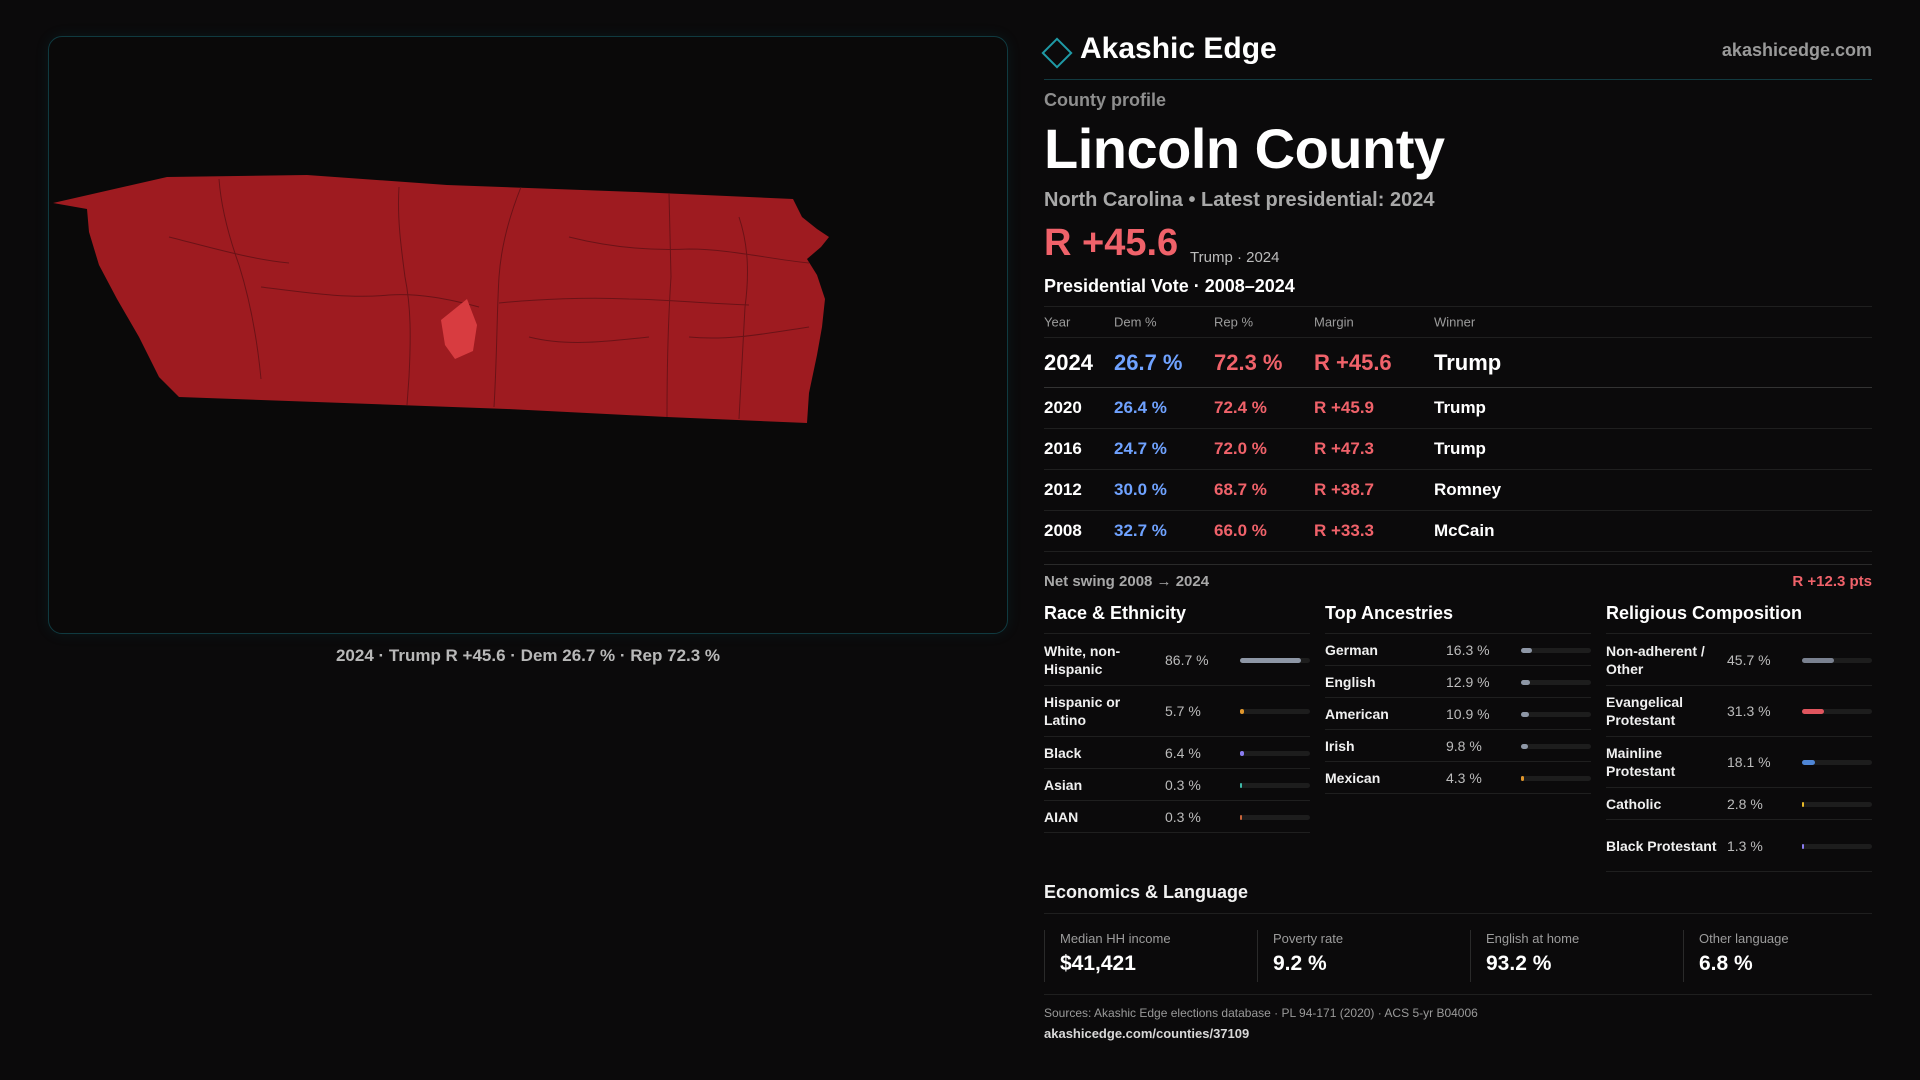 This screenshot has height=1080, width=1920. Describe the element at coordinates (1183, 711) in the screenshot. I see `item-value: 5.7 %` at that location.